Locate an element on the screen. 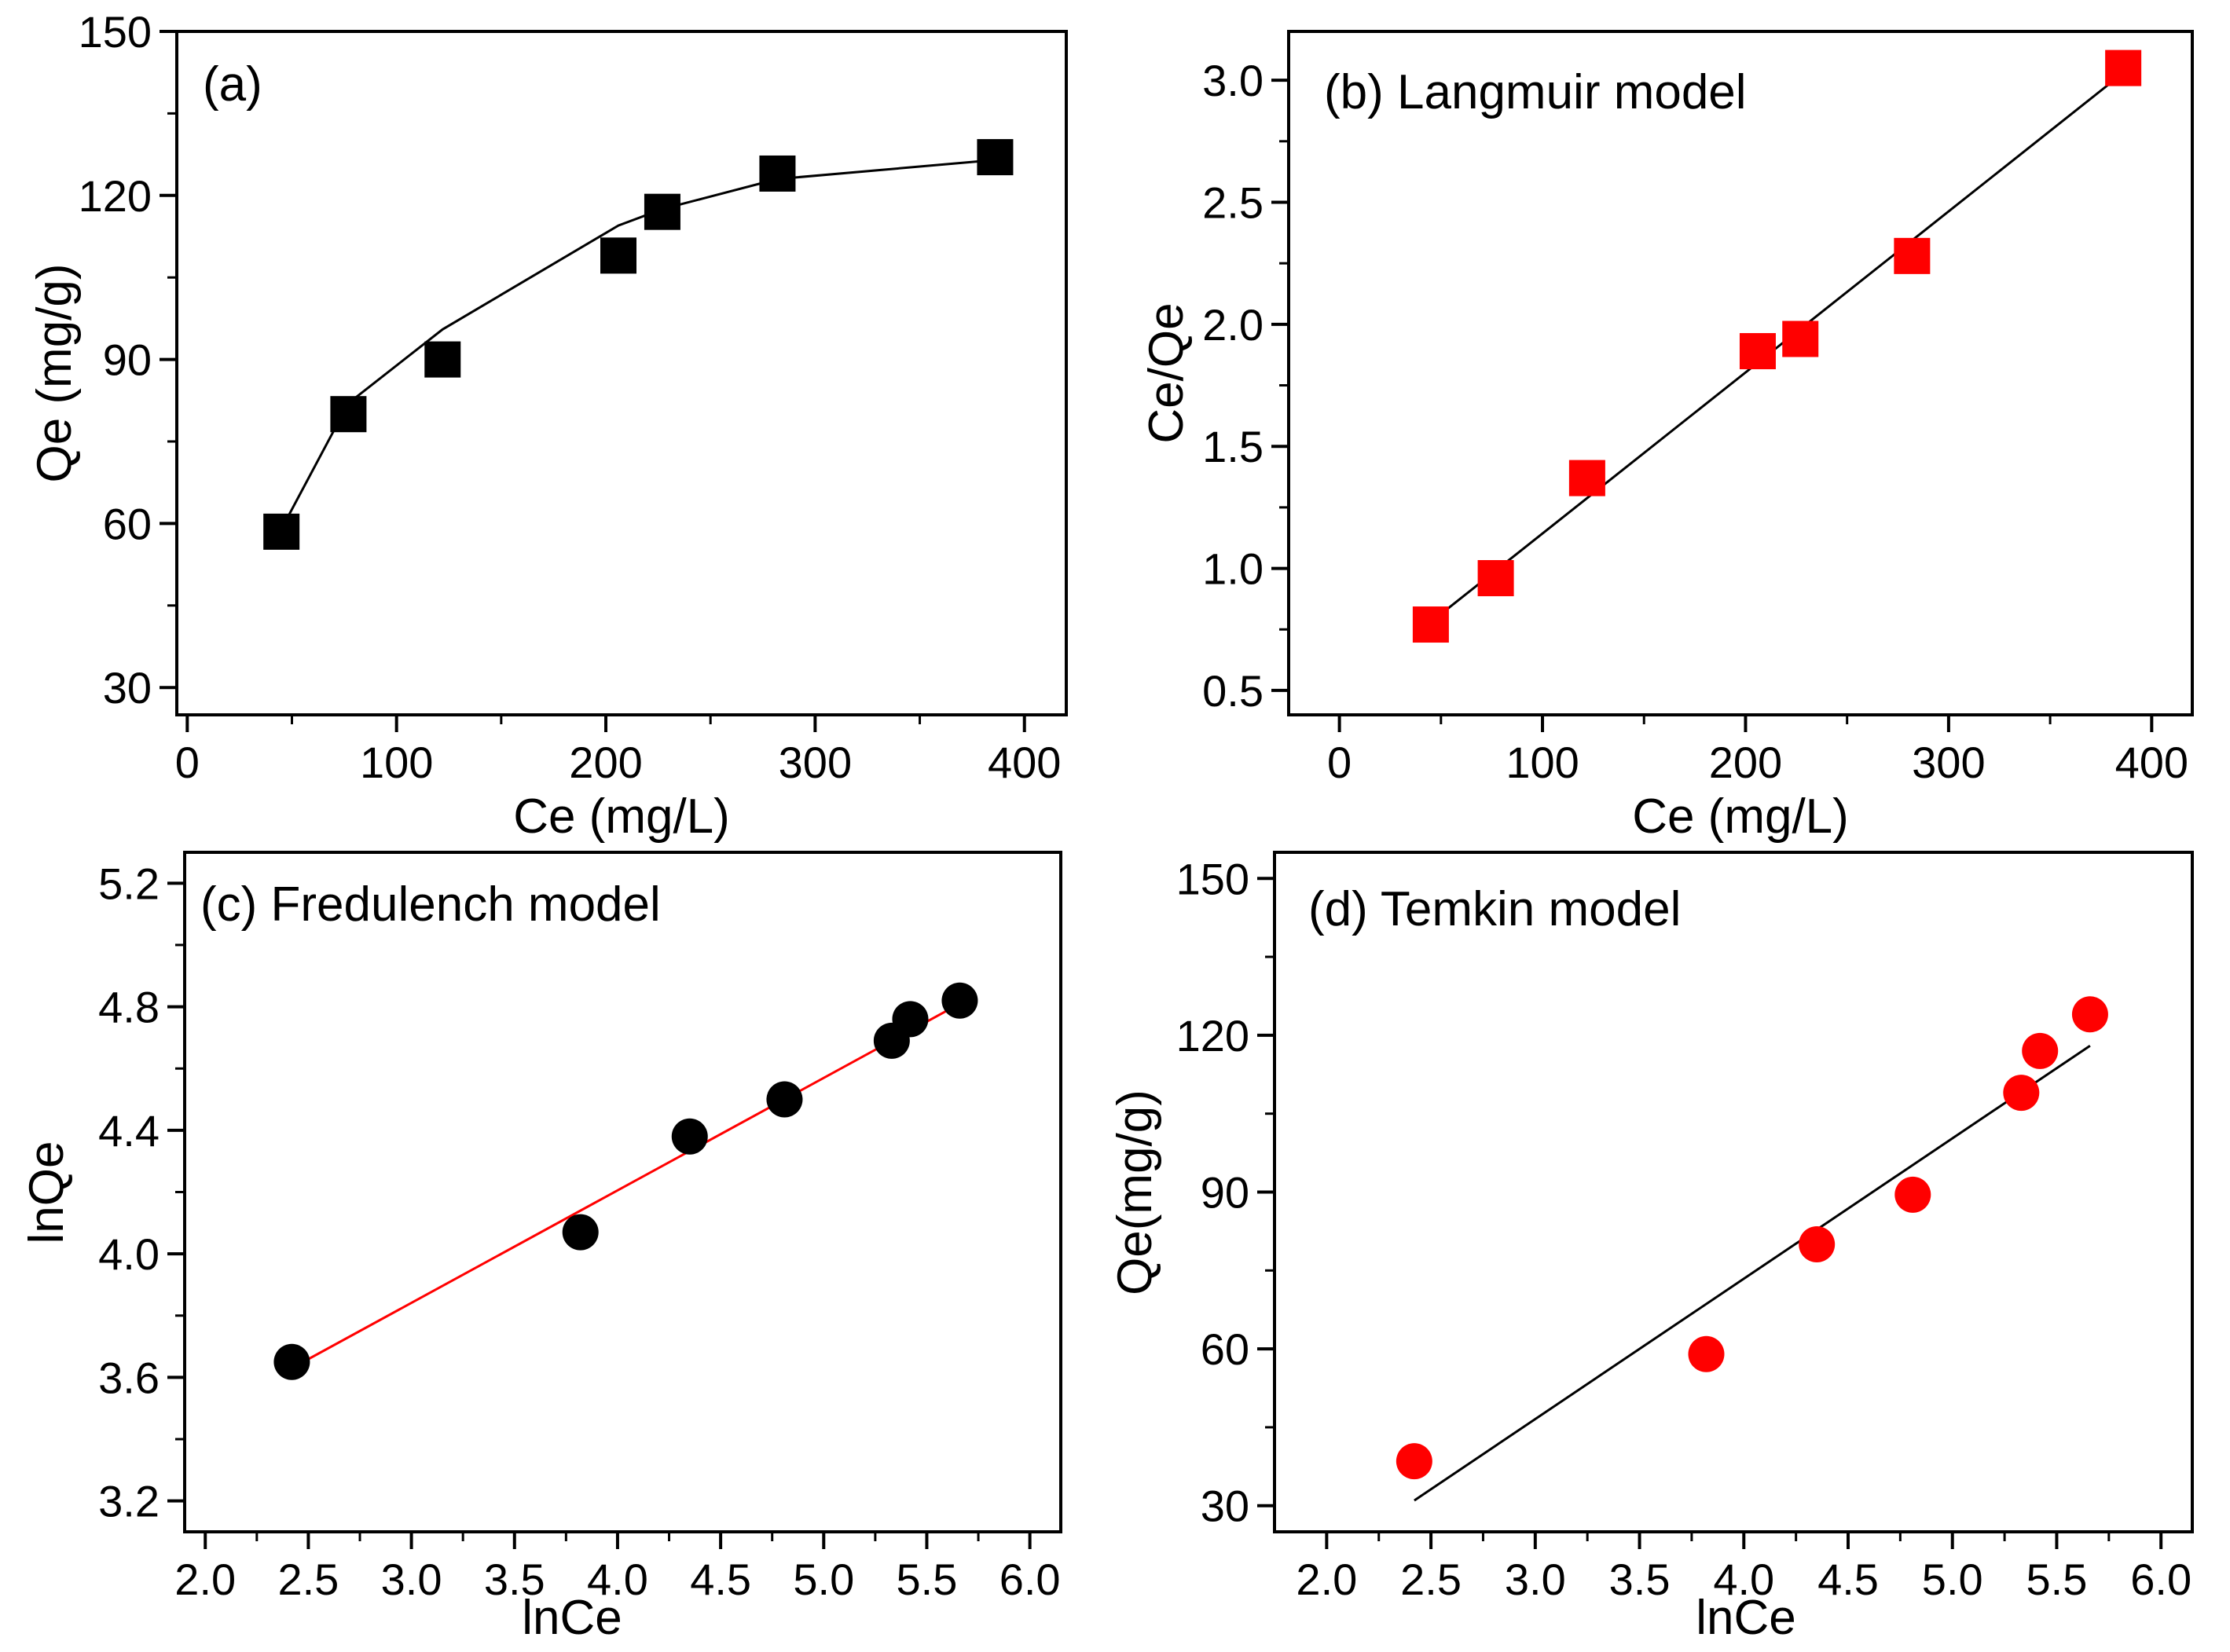 The width and height of the screenshot is (2230, 1652). y-axis-title-d: Qe(mg/g) is located at coordinates (1135, 1192).